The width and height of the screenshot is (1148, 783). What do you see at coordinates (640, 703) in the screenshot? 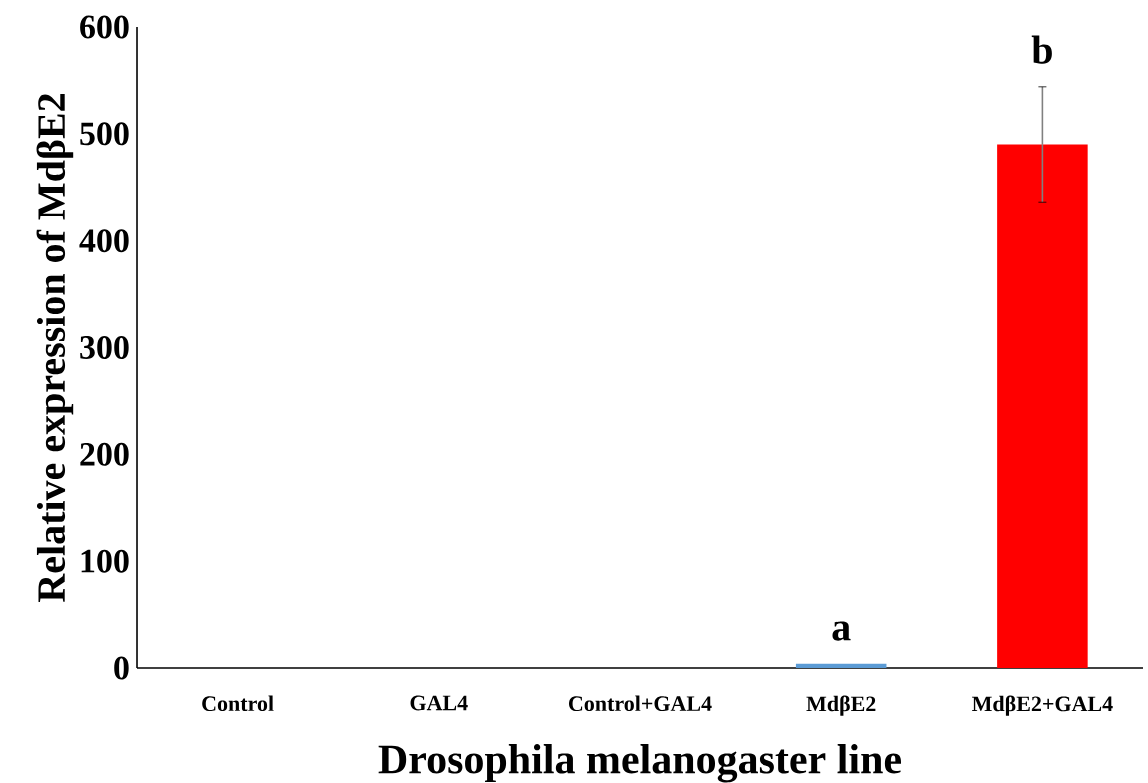
I see `x-tick-label: Control+GAL4` at bounding box center [640, 703].